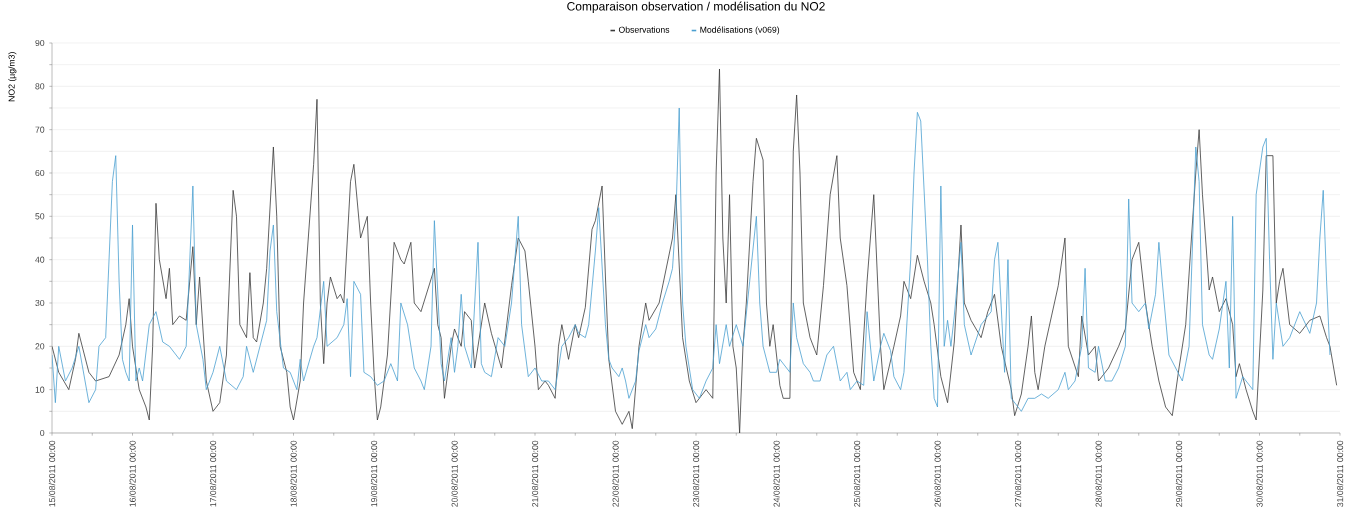 This screenshot has height=527, width=1357. Describe the element at coordinates (696, 7) in the screenshot. I see `chart-title: Comparaison observation / modélisation du NO2` at that location.